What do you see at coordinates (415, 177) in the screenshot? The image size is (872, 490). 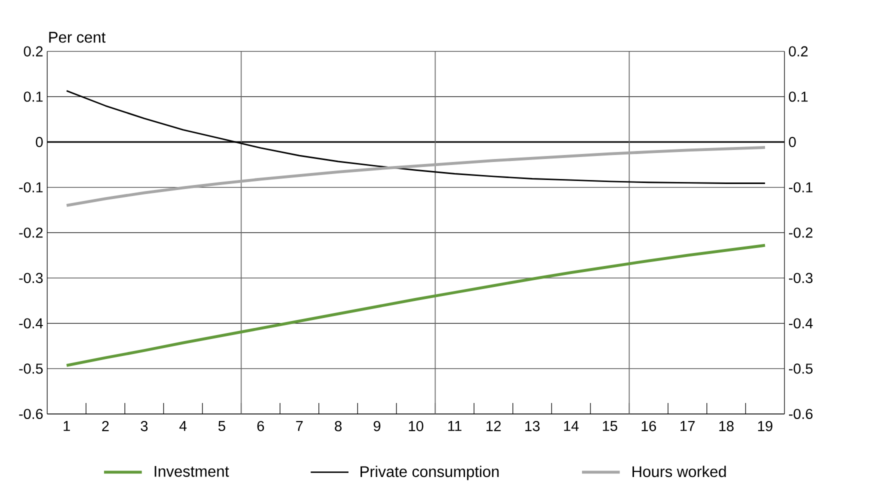 I see `line-series` at bounding box center [415, 177].